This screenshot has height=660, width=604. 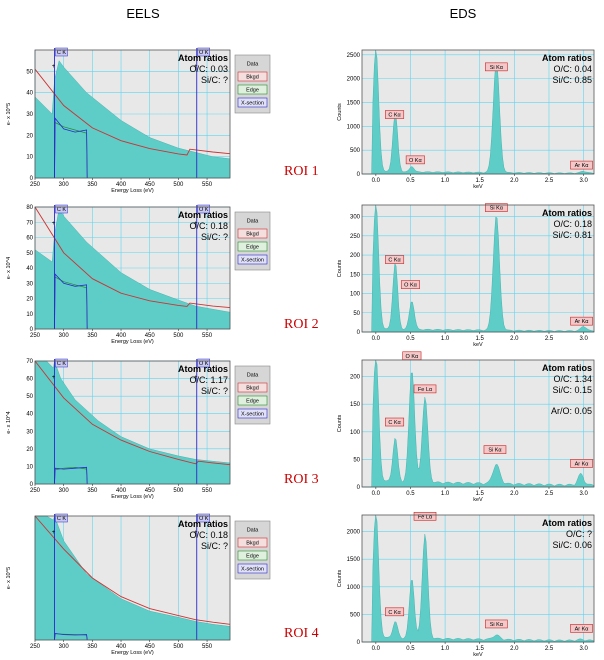 I want to click on eels-4-legend-label-0: Data, so click(x=253, y=531).